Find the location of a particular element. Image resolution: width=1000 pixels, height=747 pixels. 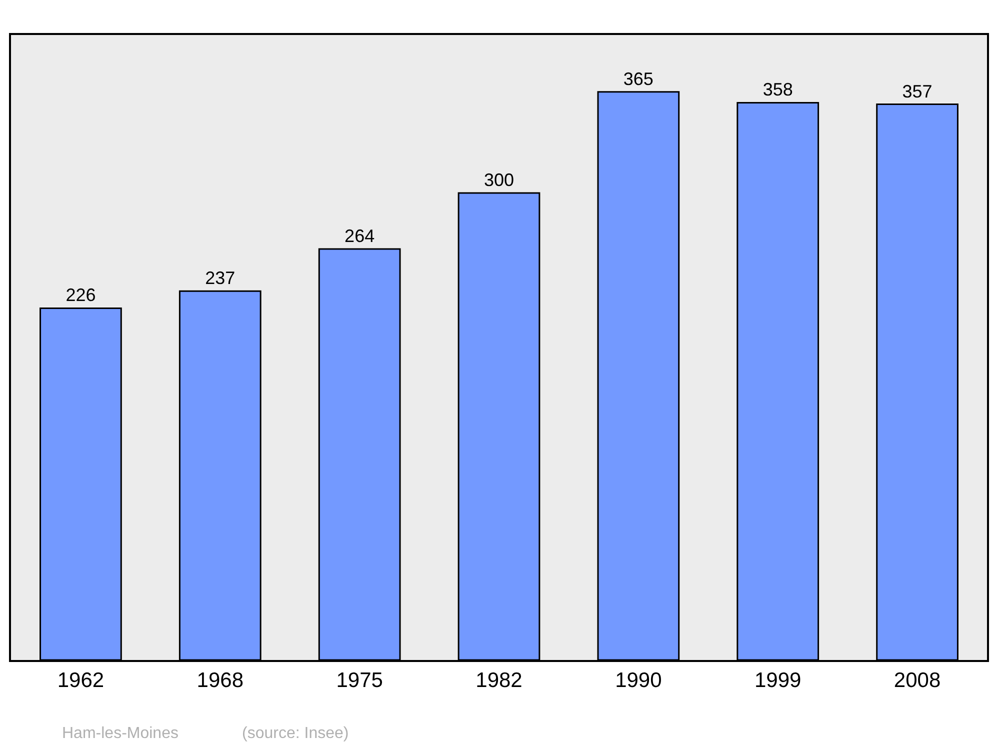

data-label: 226 is located at coordinates (81, 295).